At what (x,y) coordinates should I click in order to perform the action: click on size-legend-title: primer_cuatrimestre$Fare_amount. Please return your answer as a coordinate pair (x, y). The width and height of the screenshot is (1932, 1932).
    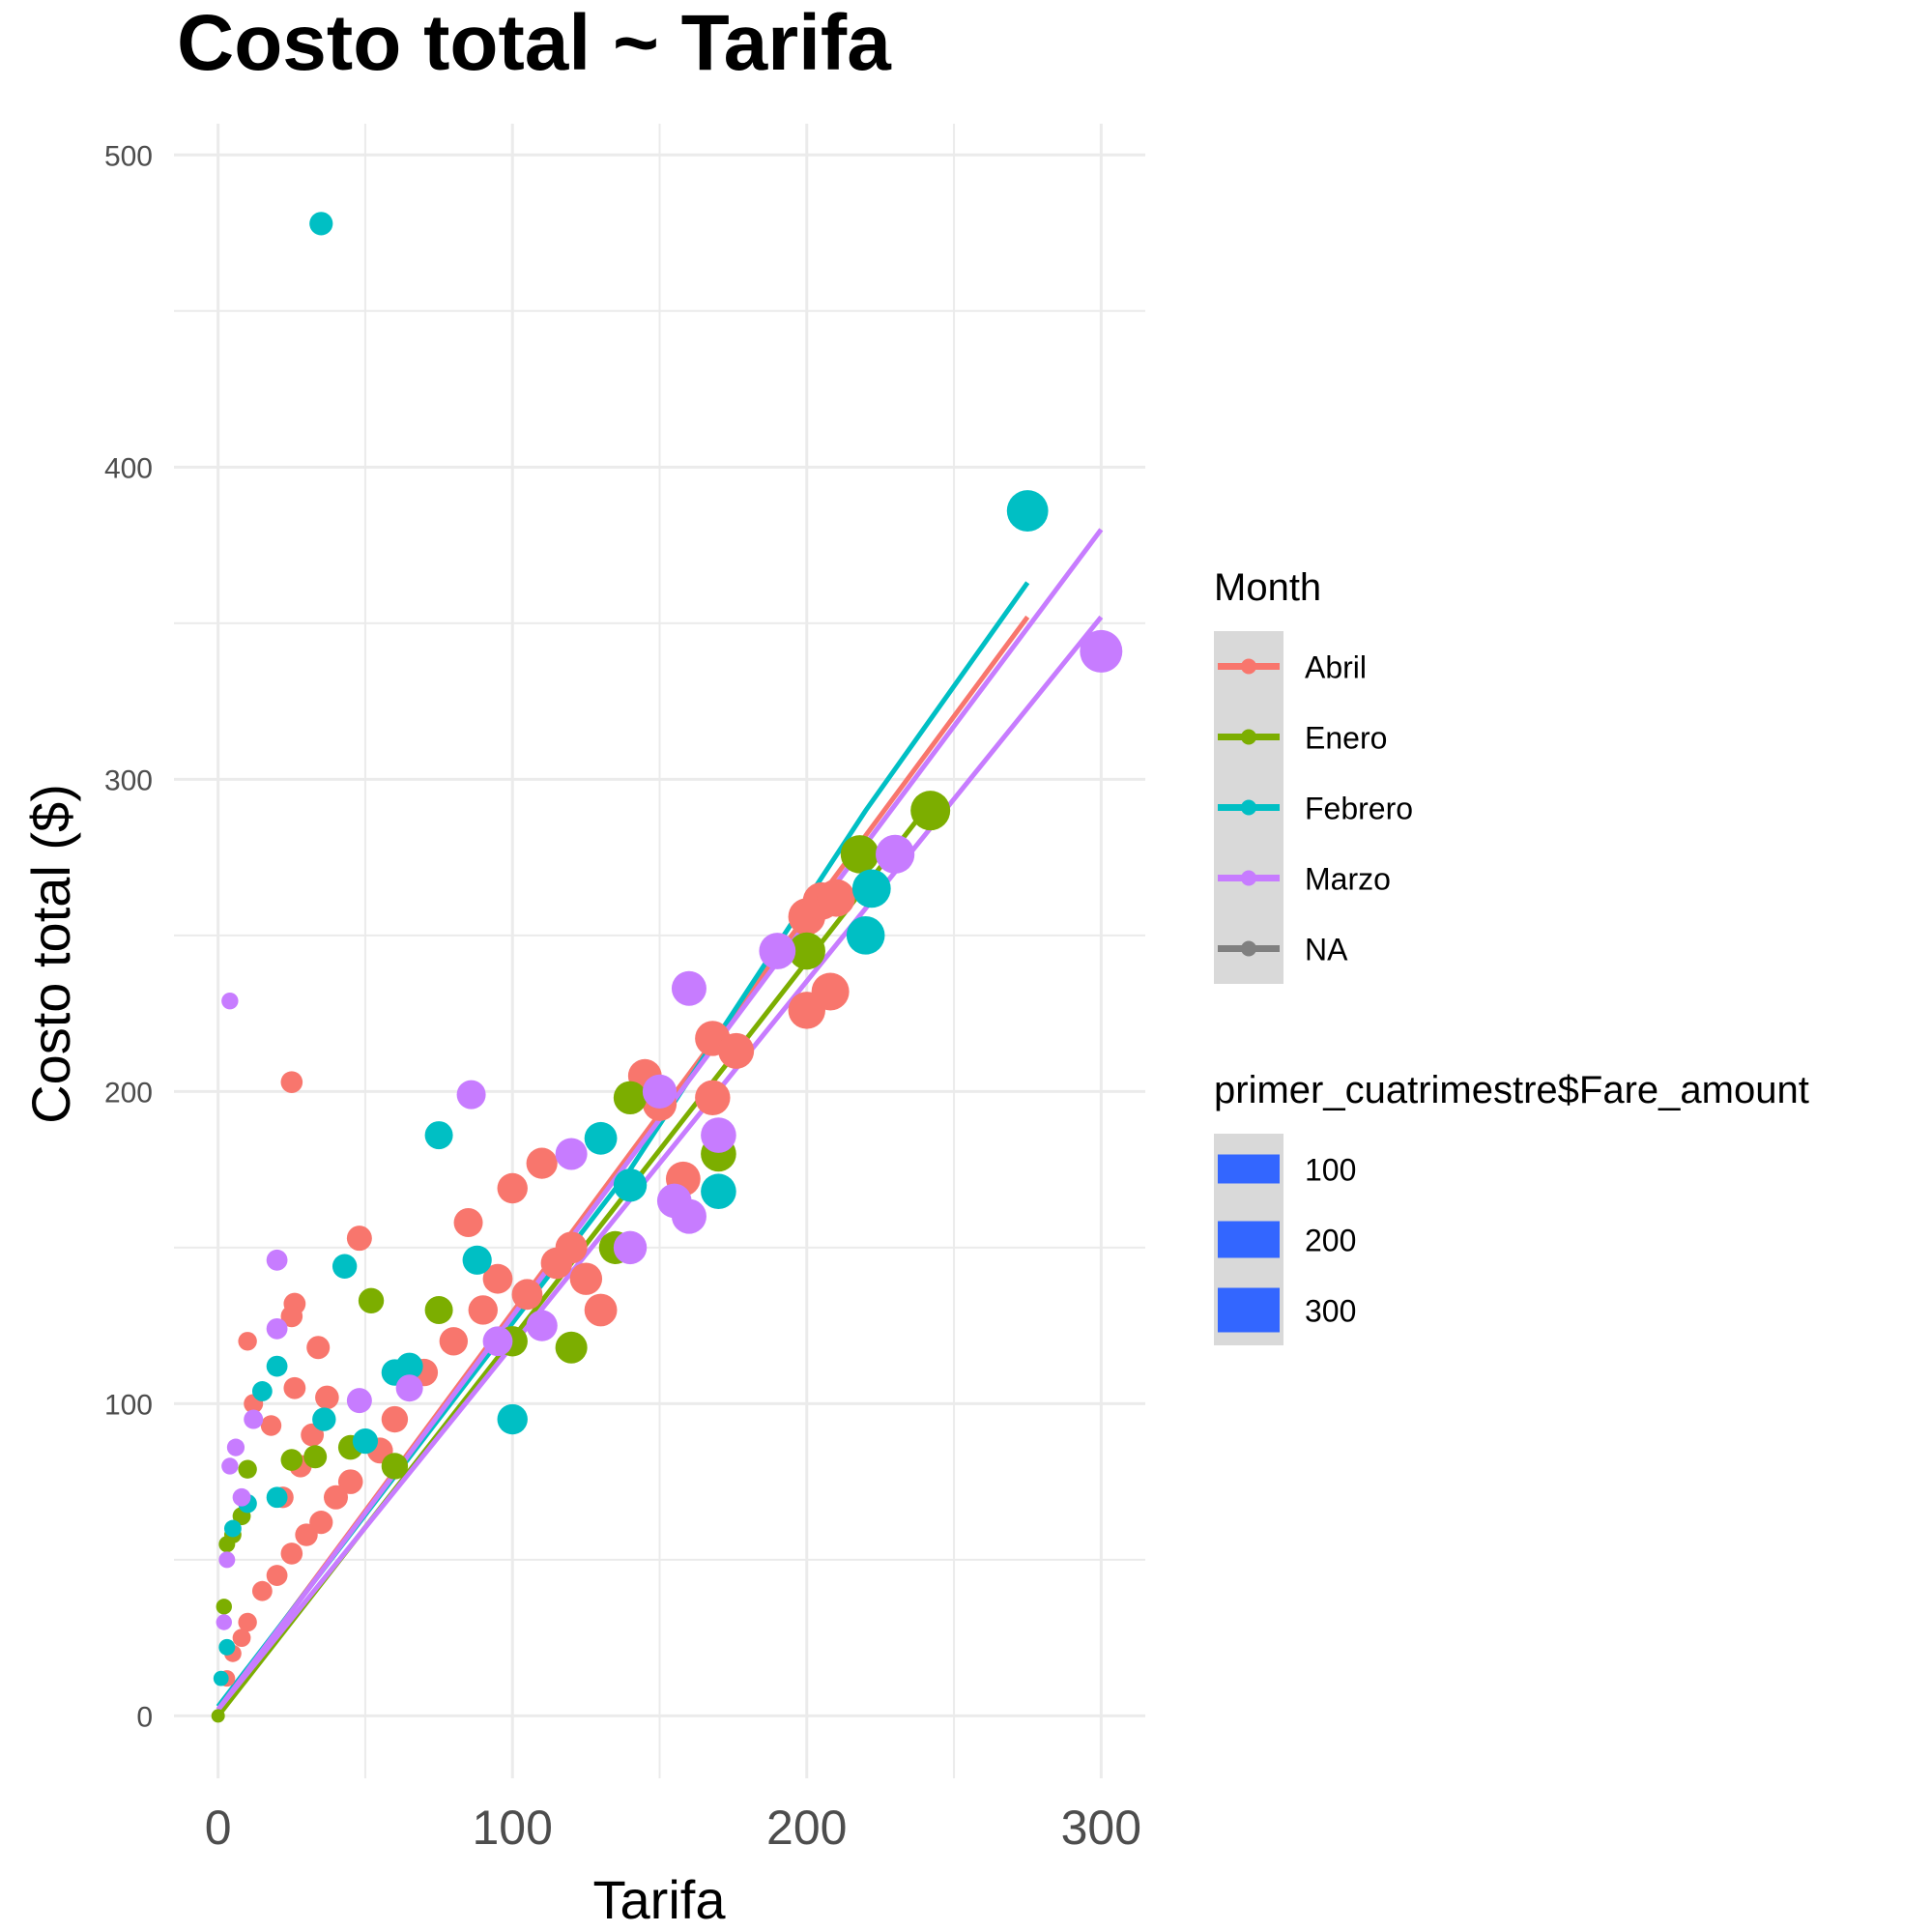
    Looking at the image, I should click on (1511, 1090).